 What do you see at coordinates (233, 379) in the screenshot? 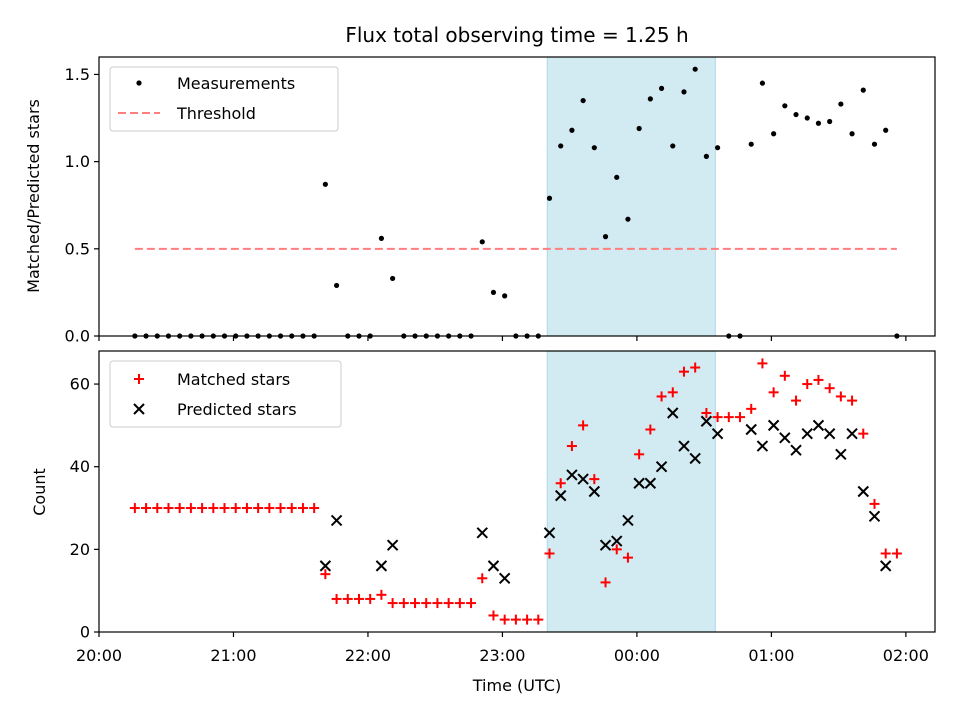
I see `matched-legend-label: Matched stars` at bounding box center [233, 379].